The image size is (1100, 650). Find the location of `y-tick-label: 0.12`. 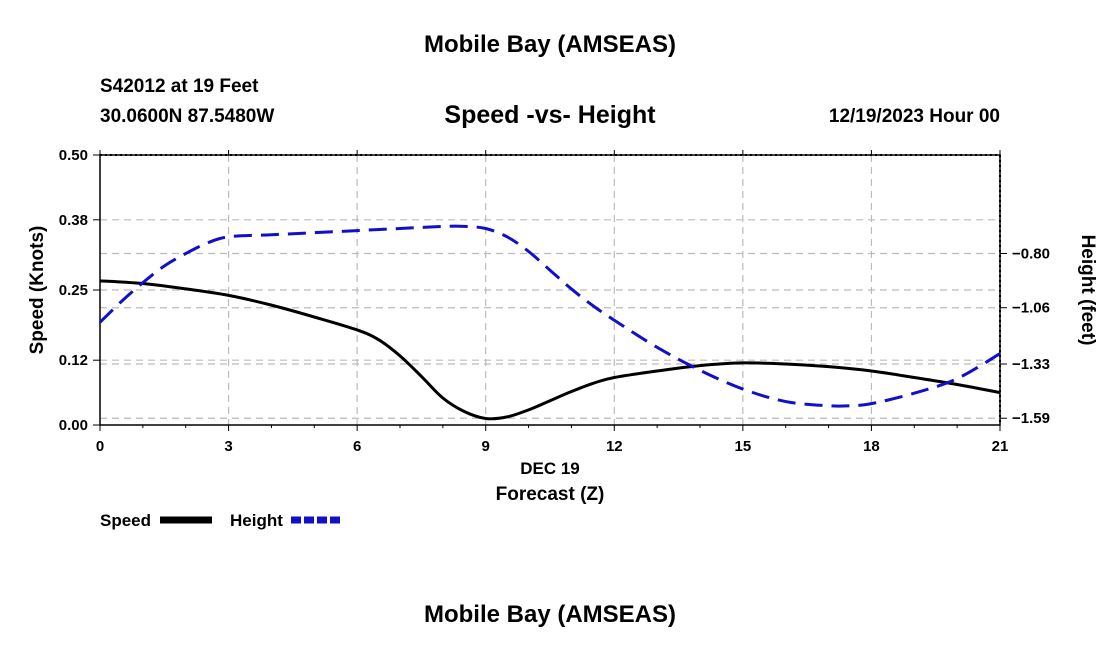

y-tick-label: 0.12 is located at coordinates (73, 360).